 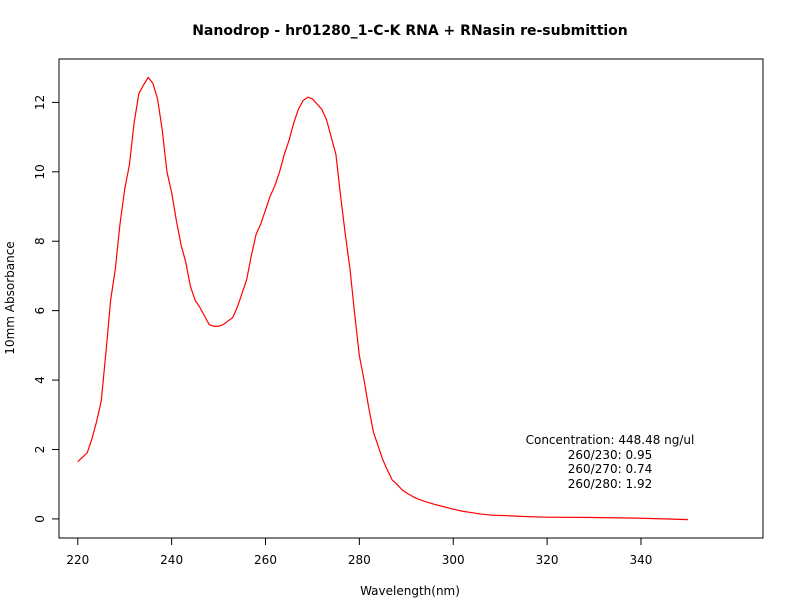 I want to click on y-axis: 0 2 4 6 8 10 12, so click(x=46, y=309).